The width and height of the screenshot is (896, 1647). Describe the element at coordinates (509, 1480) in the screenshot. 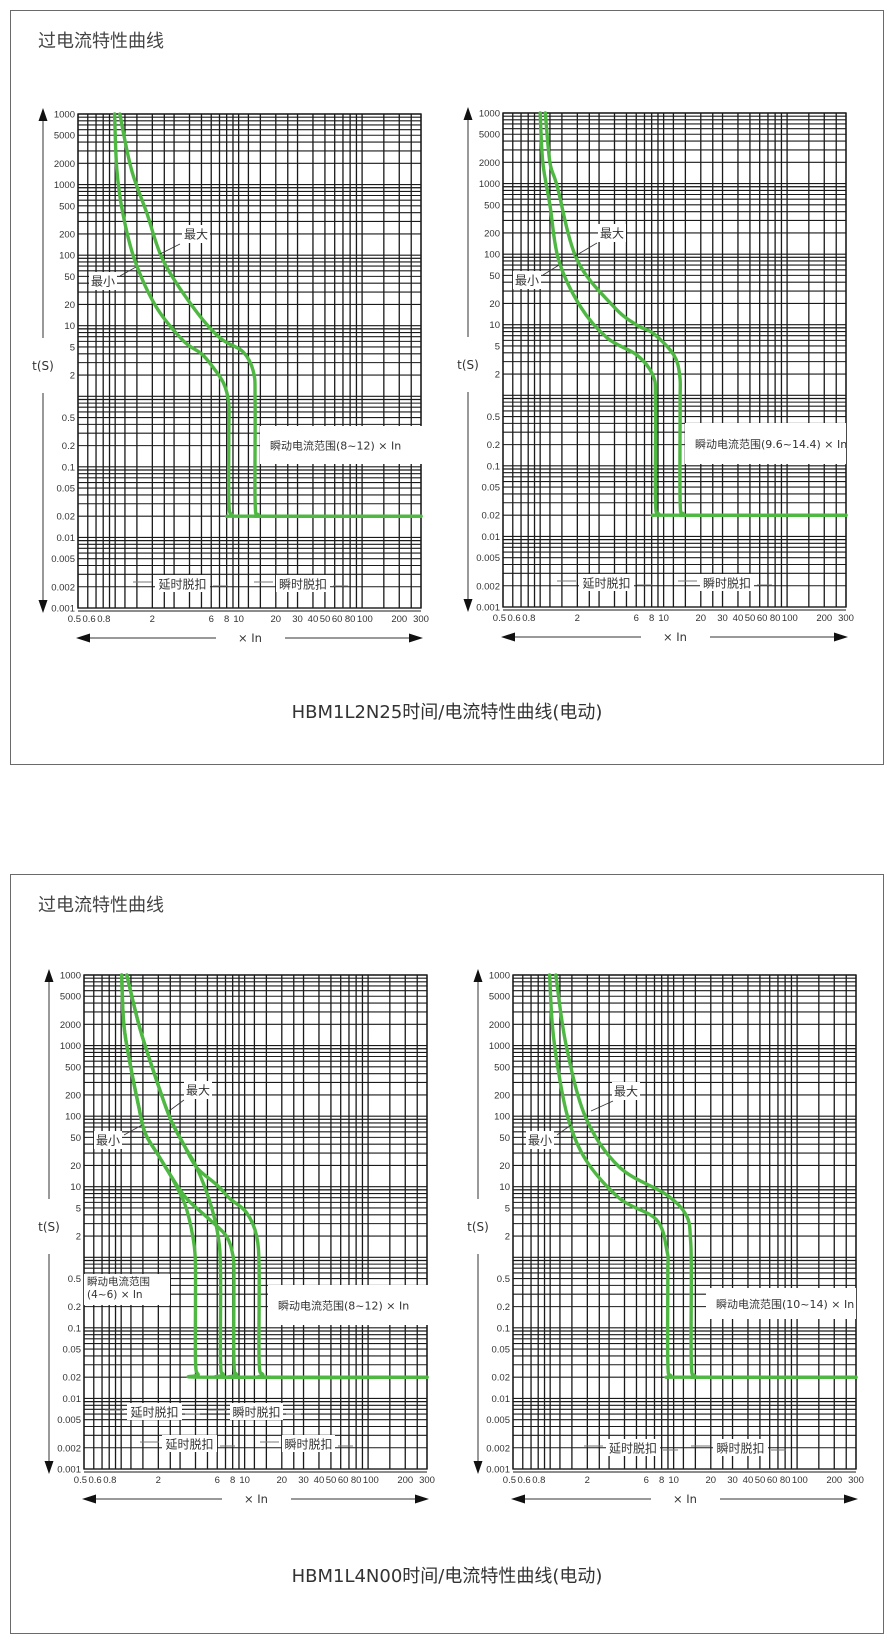

I see `x-tick-label: 0.5` at that location.